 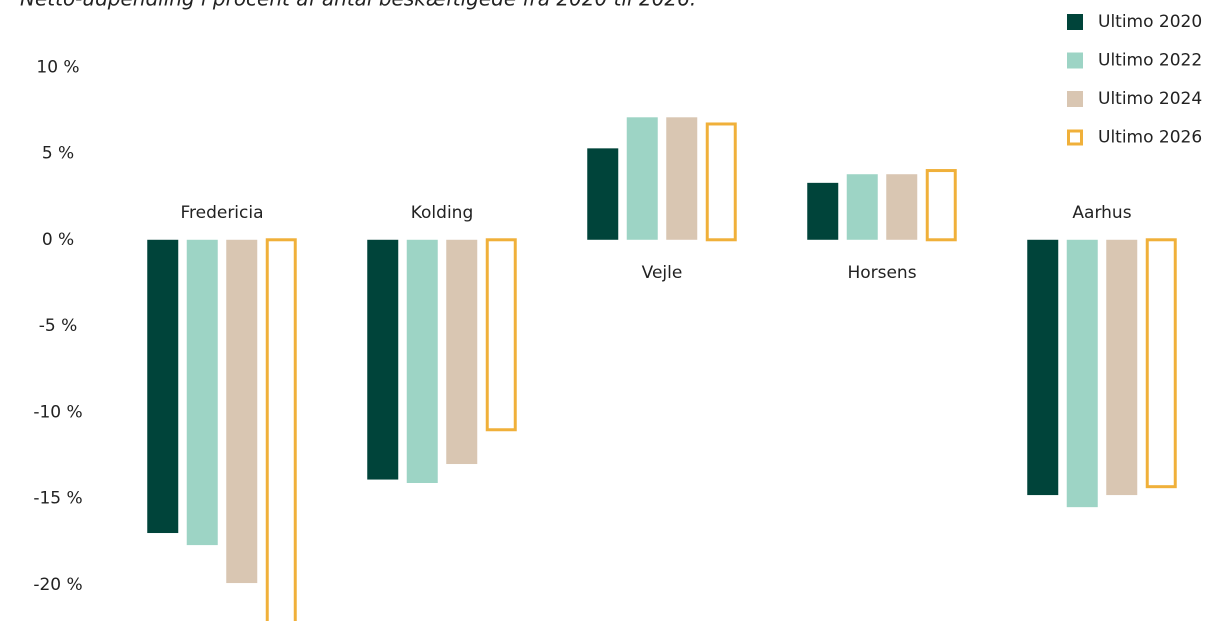 I want to click on y-tick-label: -20 %, so click(x=57, y=585).